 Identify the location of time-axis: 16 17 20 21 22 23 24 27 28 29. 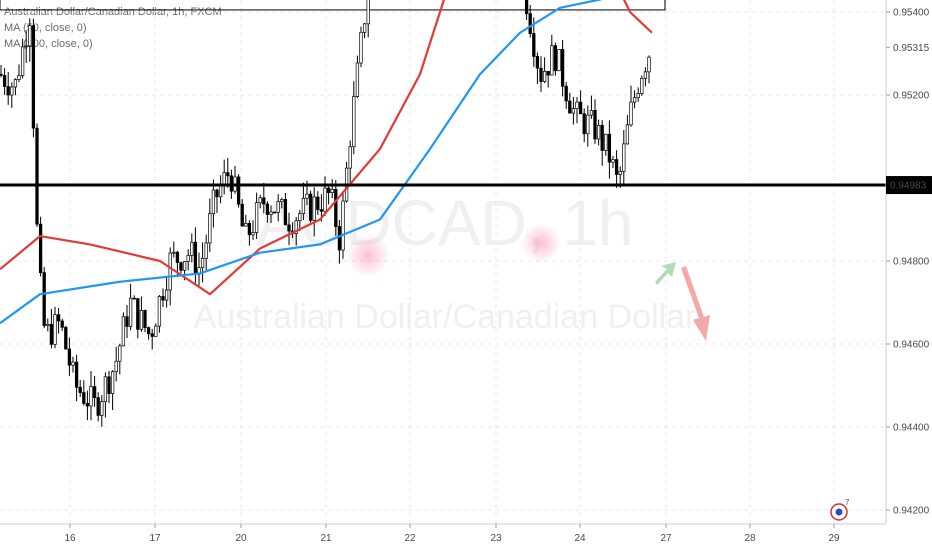
(443, 533).